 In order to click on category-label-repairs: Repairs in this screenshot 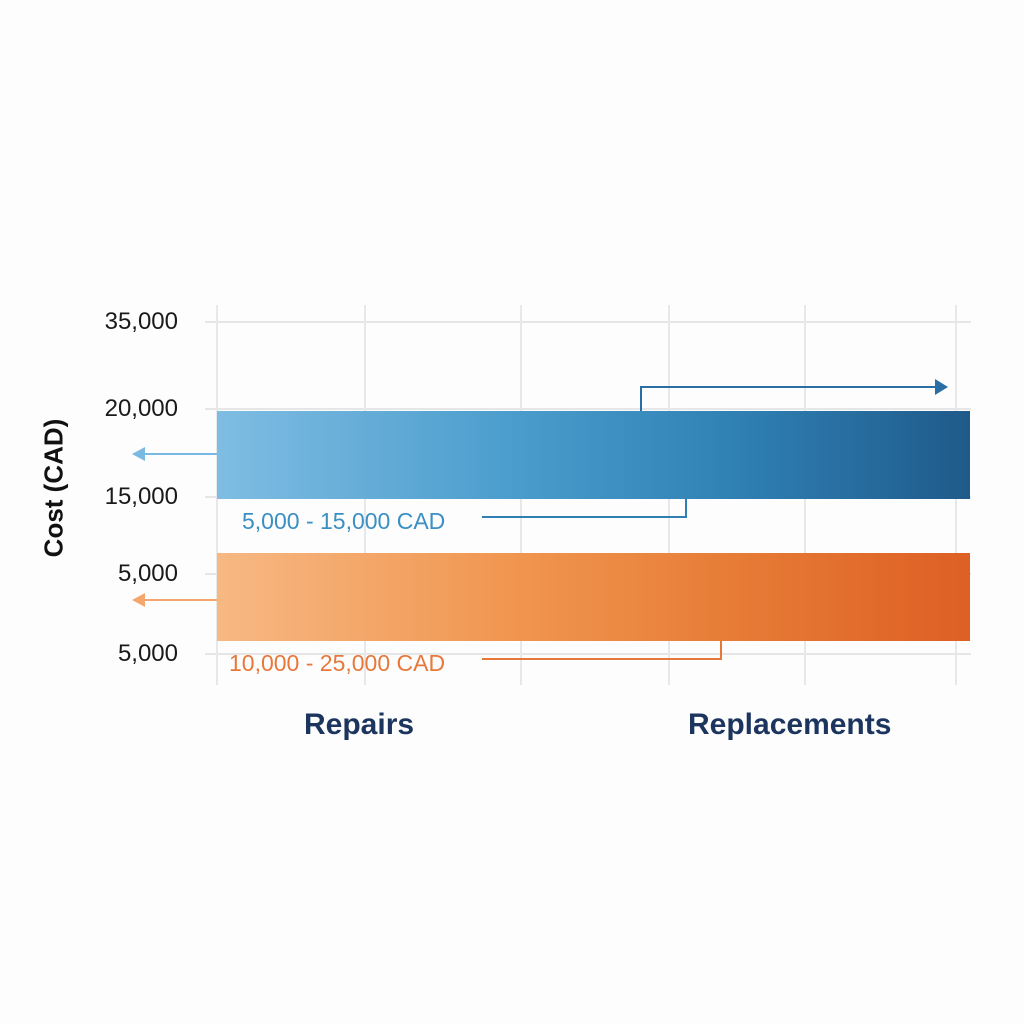, I will do `click(359, 724)`.